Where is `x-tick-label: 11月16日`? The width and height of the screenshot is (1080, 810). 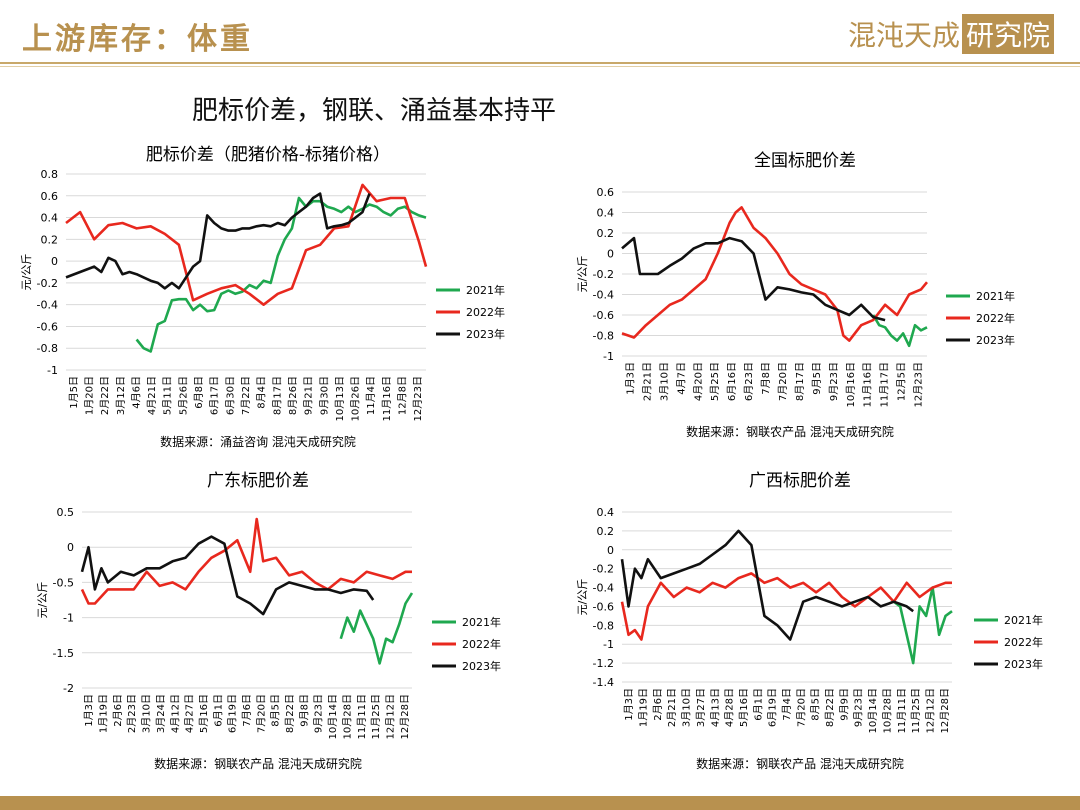
x-tick-label: 11月16日 is located at coordinates (868, 384).